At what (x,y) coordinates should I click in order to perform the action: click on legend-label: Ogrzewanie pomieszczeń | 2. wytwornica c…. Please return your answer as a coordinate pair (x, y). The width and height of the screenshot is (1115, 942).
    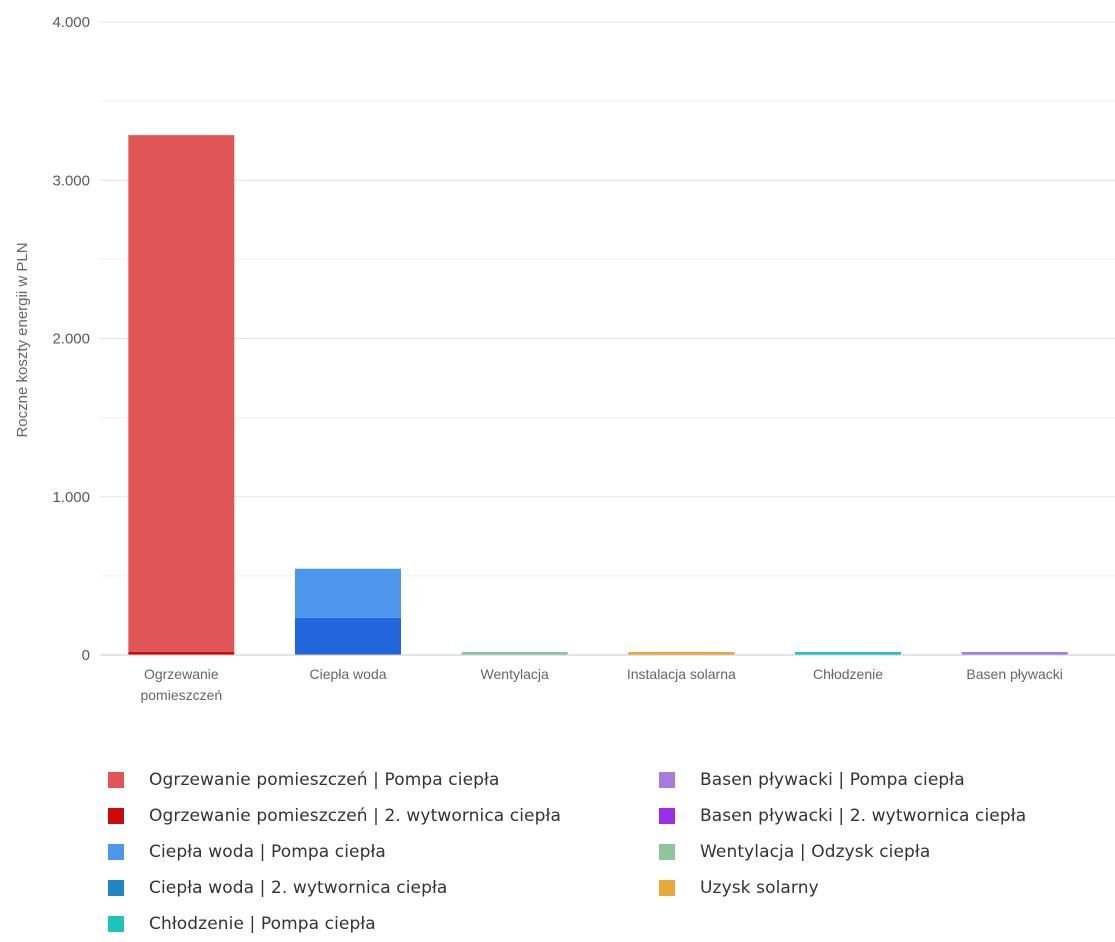
    Looking at the image, I should click on (355, 816).